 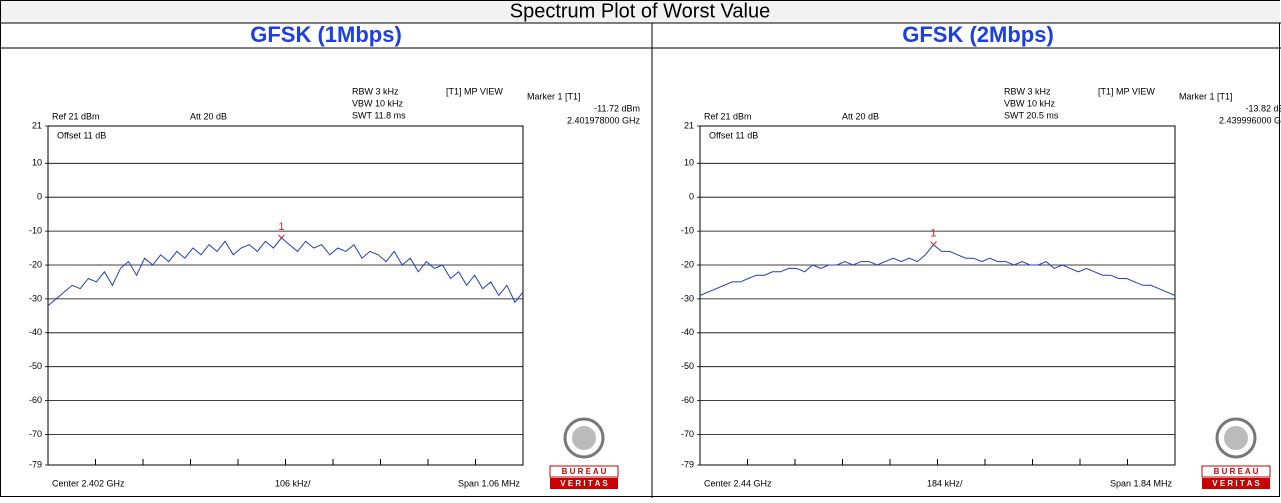 I want to click on span: Span 1.06 MHz, so click(x=489, y=483).